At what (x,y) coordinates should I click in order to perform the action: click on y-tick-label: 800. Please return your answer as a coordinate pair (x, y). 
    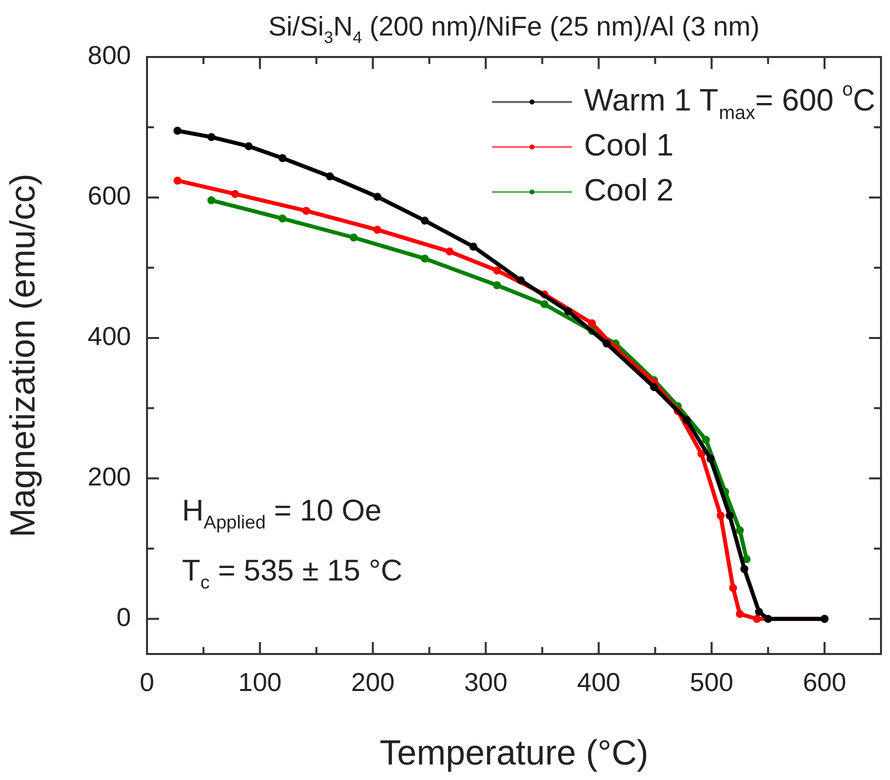
    Looking at the image, I should click on (109, 55).